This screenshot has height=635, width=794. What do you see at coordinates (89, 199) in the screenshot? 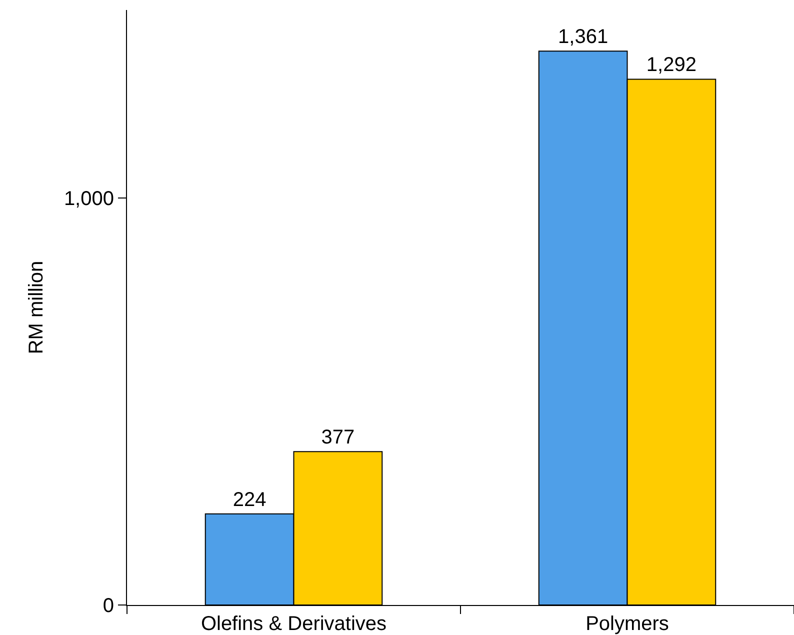
I see `y-tick-label: 1,000` at bounding box center [89, 199].